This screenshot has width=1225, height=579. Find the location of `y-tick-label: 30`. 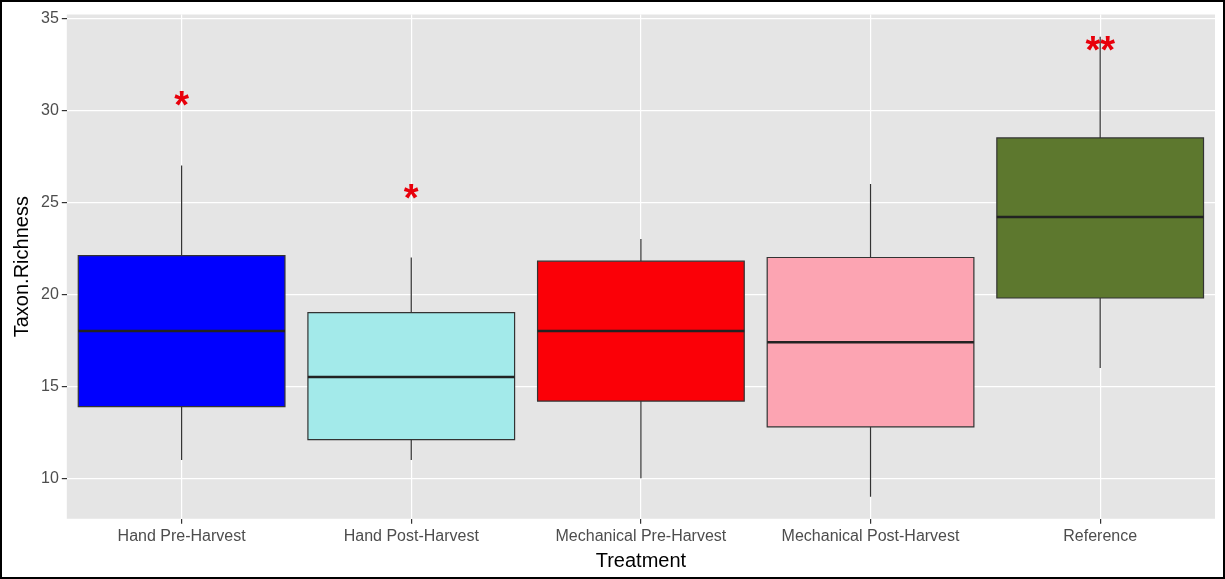

y-tick-label: 30 is located at coordinates (50, 109).